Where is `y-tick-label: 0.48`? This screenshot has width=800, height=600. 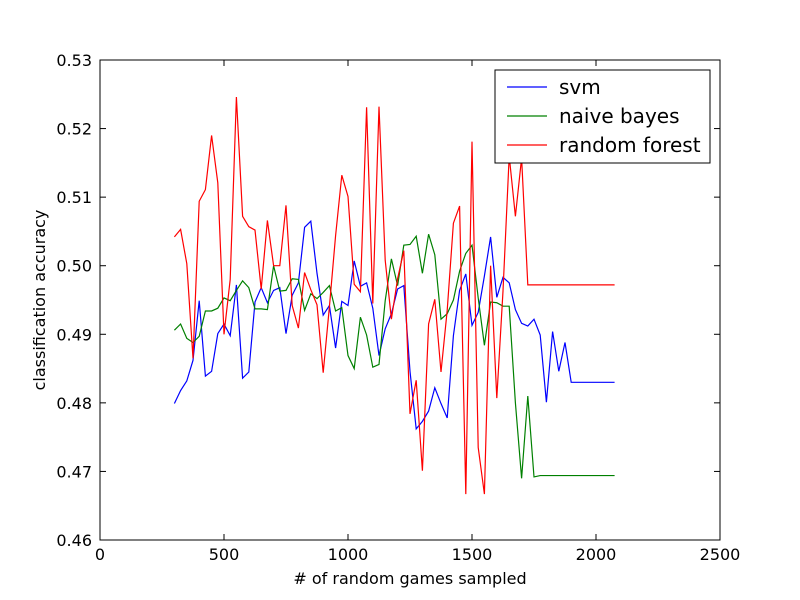 y-tick-label: 0.48 is located at coordinates (74, 403).